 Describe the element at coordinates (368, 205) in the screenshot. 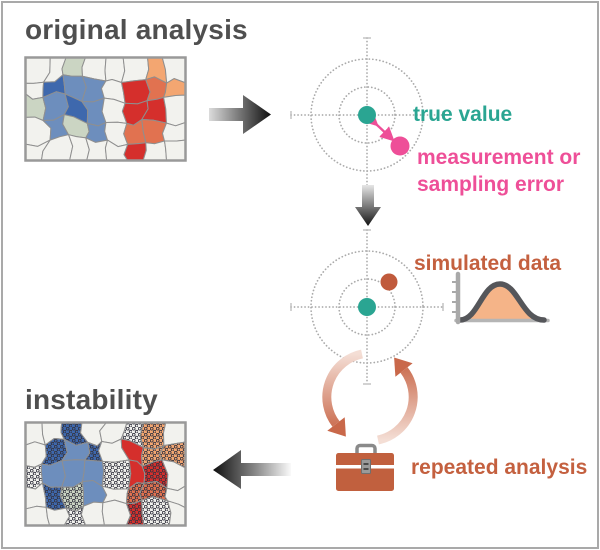

I see `arrow-down-icon` at that location.